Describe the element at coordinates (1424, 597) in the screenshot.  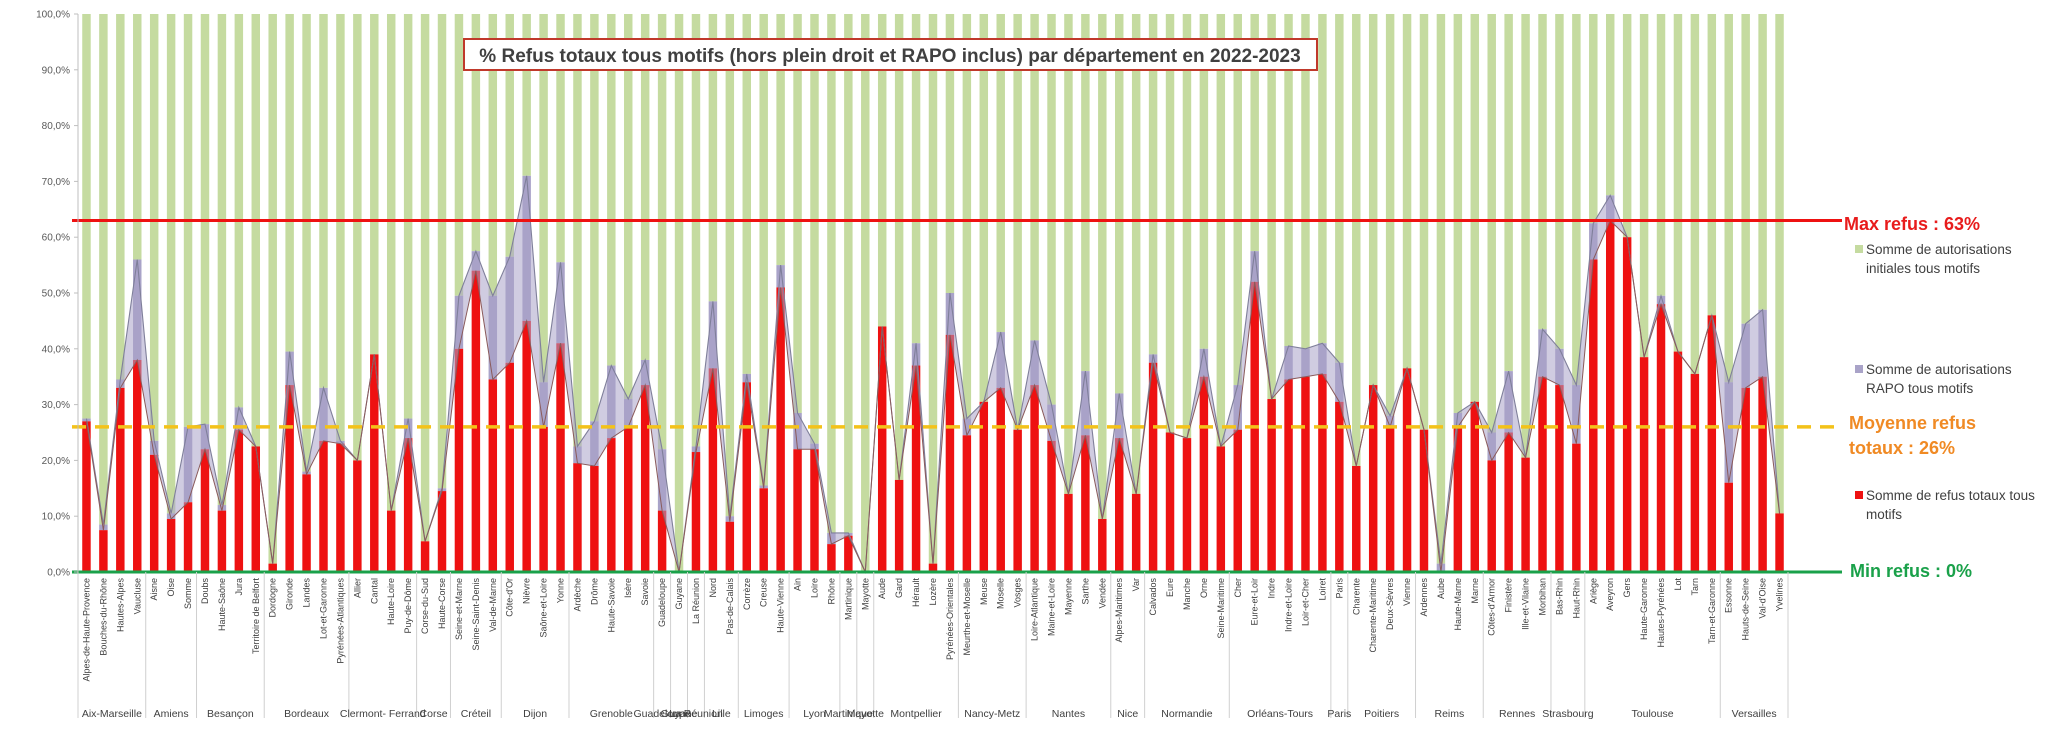
I see `x-tick-label: Ardennes` at that location.